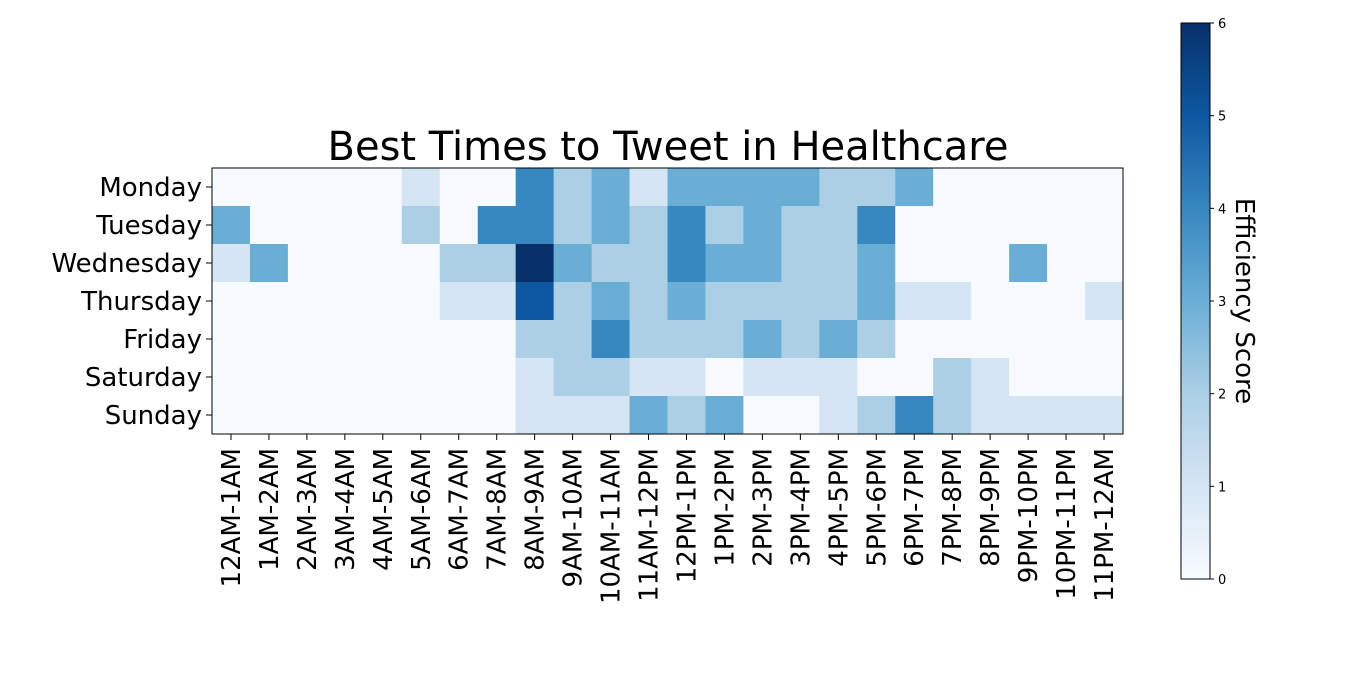  Describe the element at coordinates (1222, 117) in the screenshot. I see `colorbar-tick-label: 5` at that location.